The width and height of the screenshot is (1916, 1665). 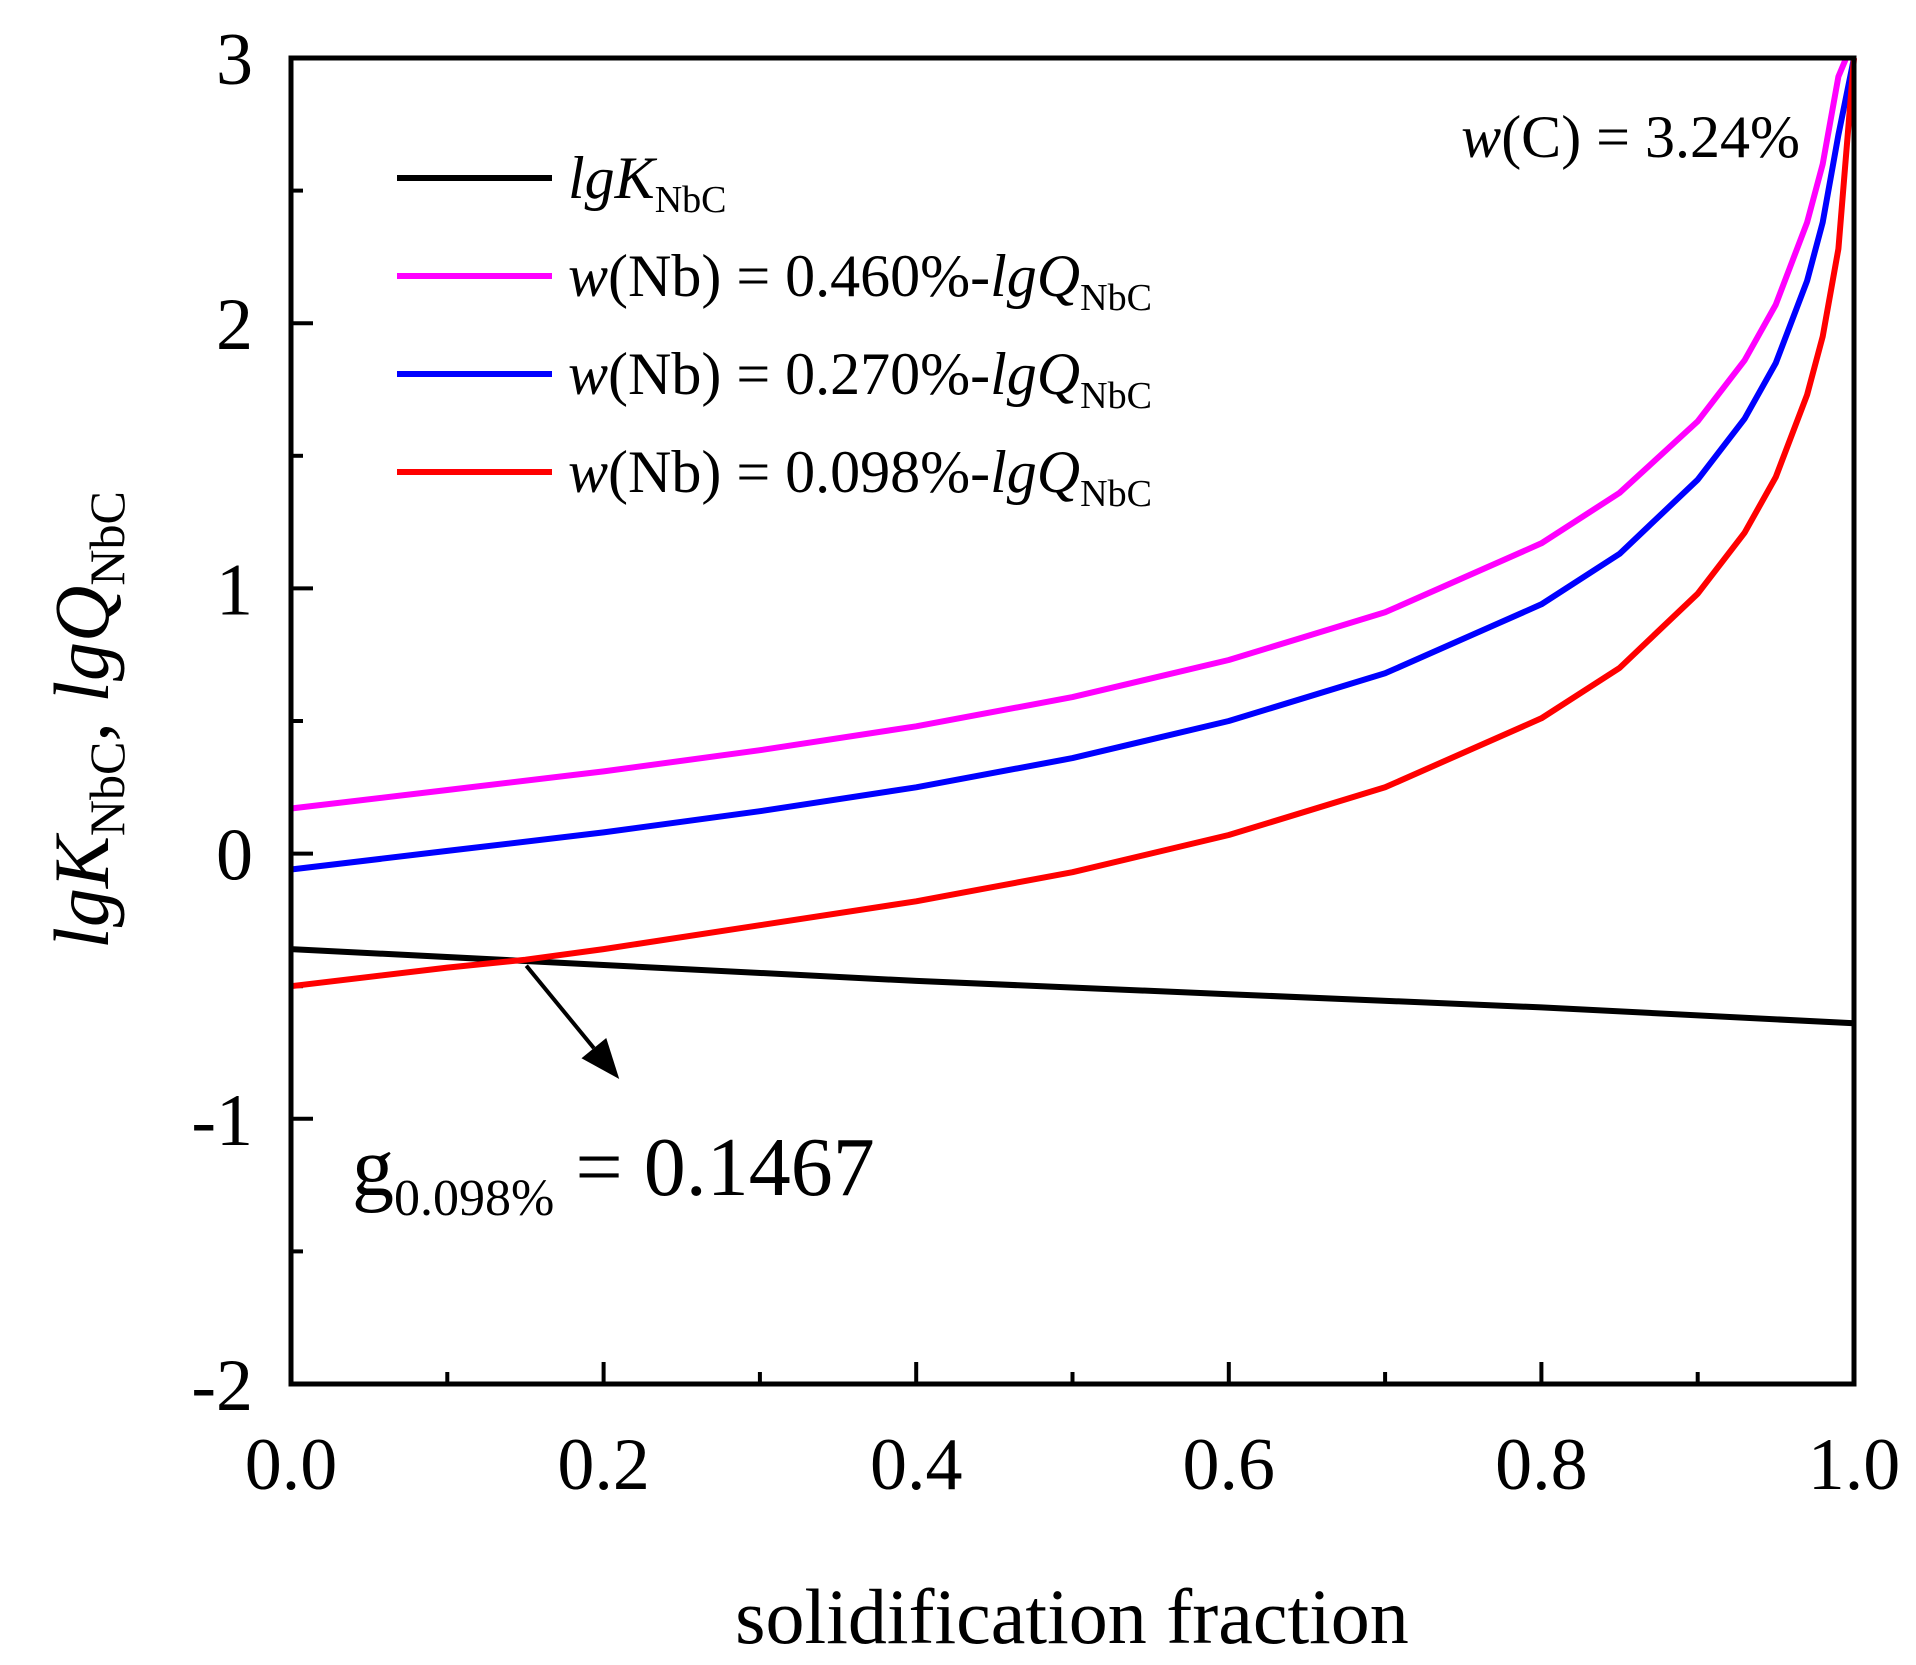 What do you see at coordinates (234, 590) in the screenshot?
I see `y-tick-label: 1` at bounding box center [234, 590].